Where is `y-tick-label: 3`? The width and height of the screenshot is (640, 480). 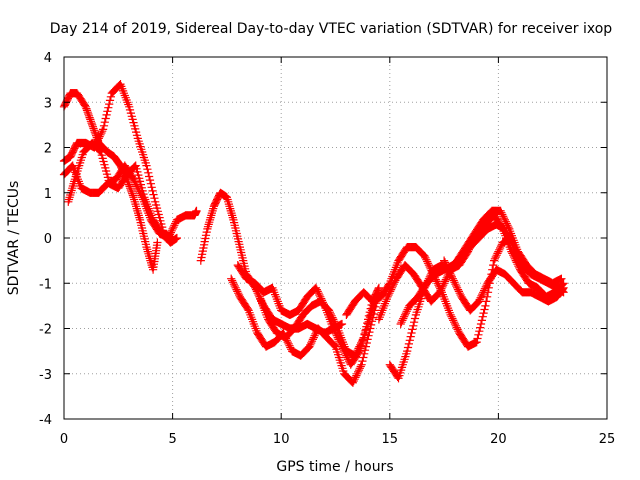
y-tick-label: 3 is located at coordinates (48, 103).